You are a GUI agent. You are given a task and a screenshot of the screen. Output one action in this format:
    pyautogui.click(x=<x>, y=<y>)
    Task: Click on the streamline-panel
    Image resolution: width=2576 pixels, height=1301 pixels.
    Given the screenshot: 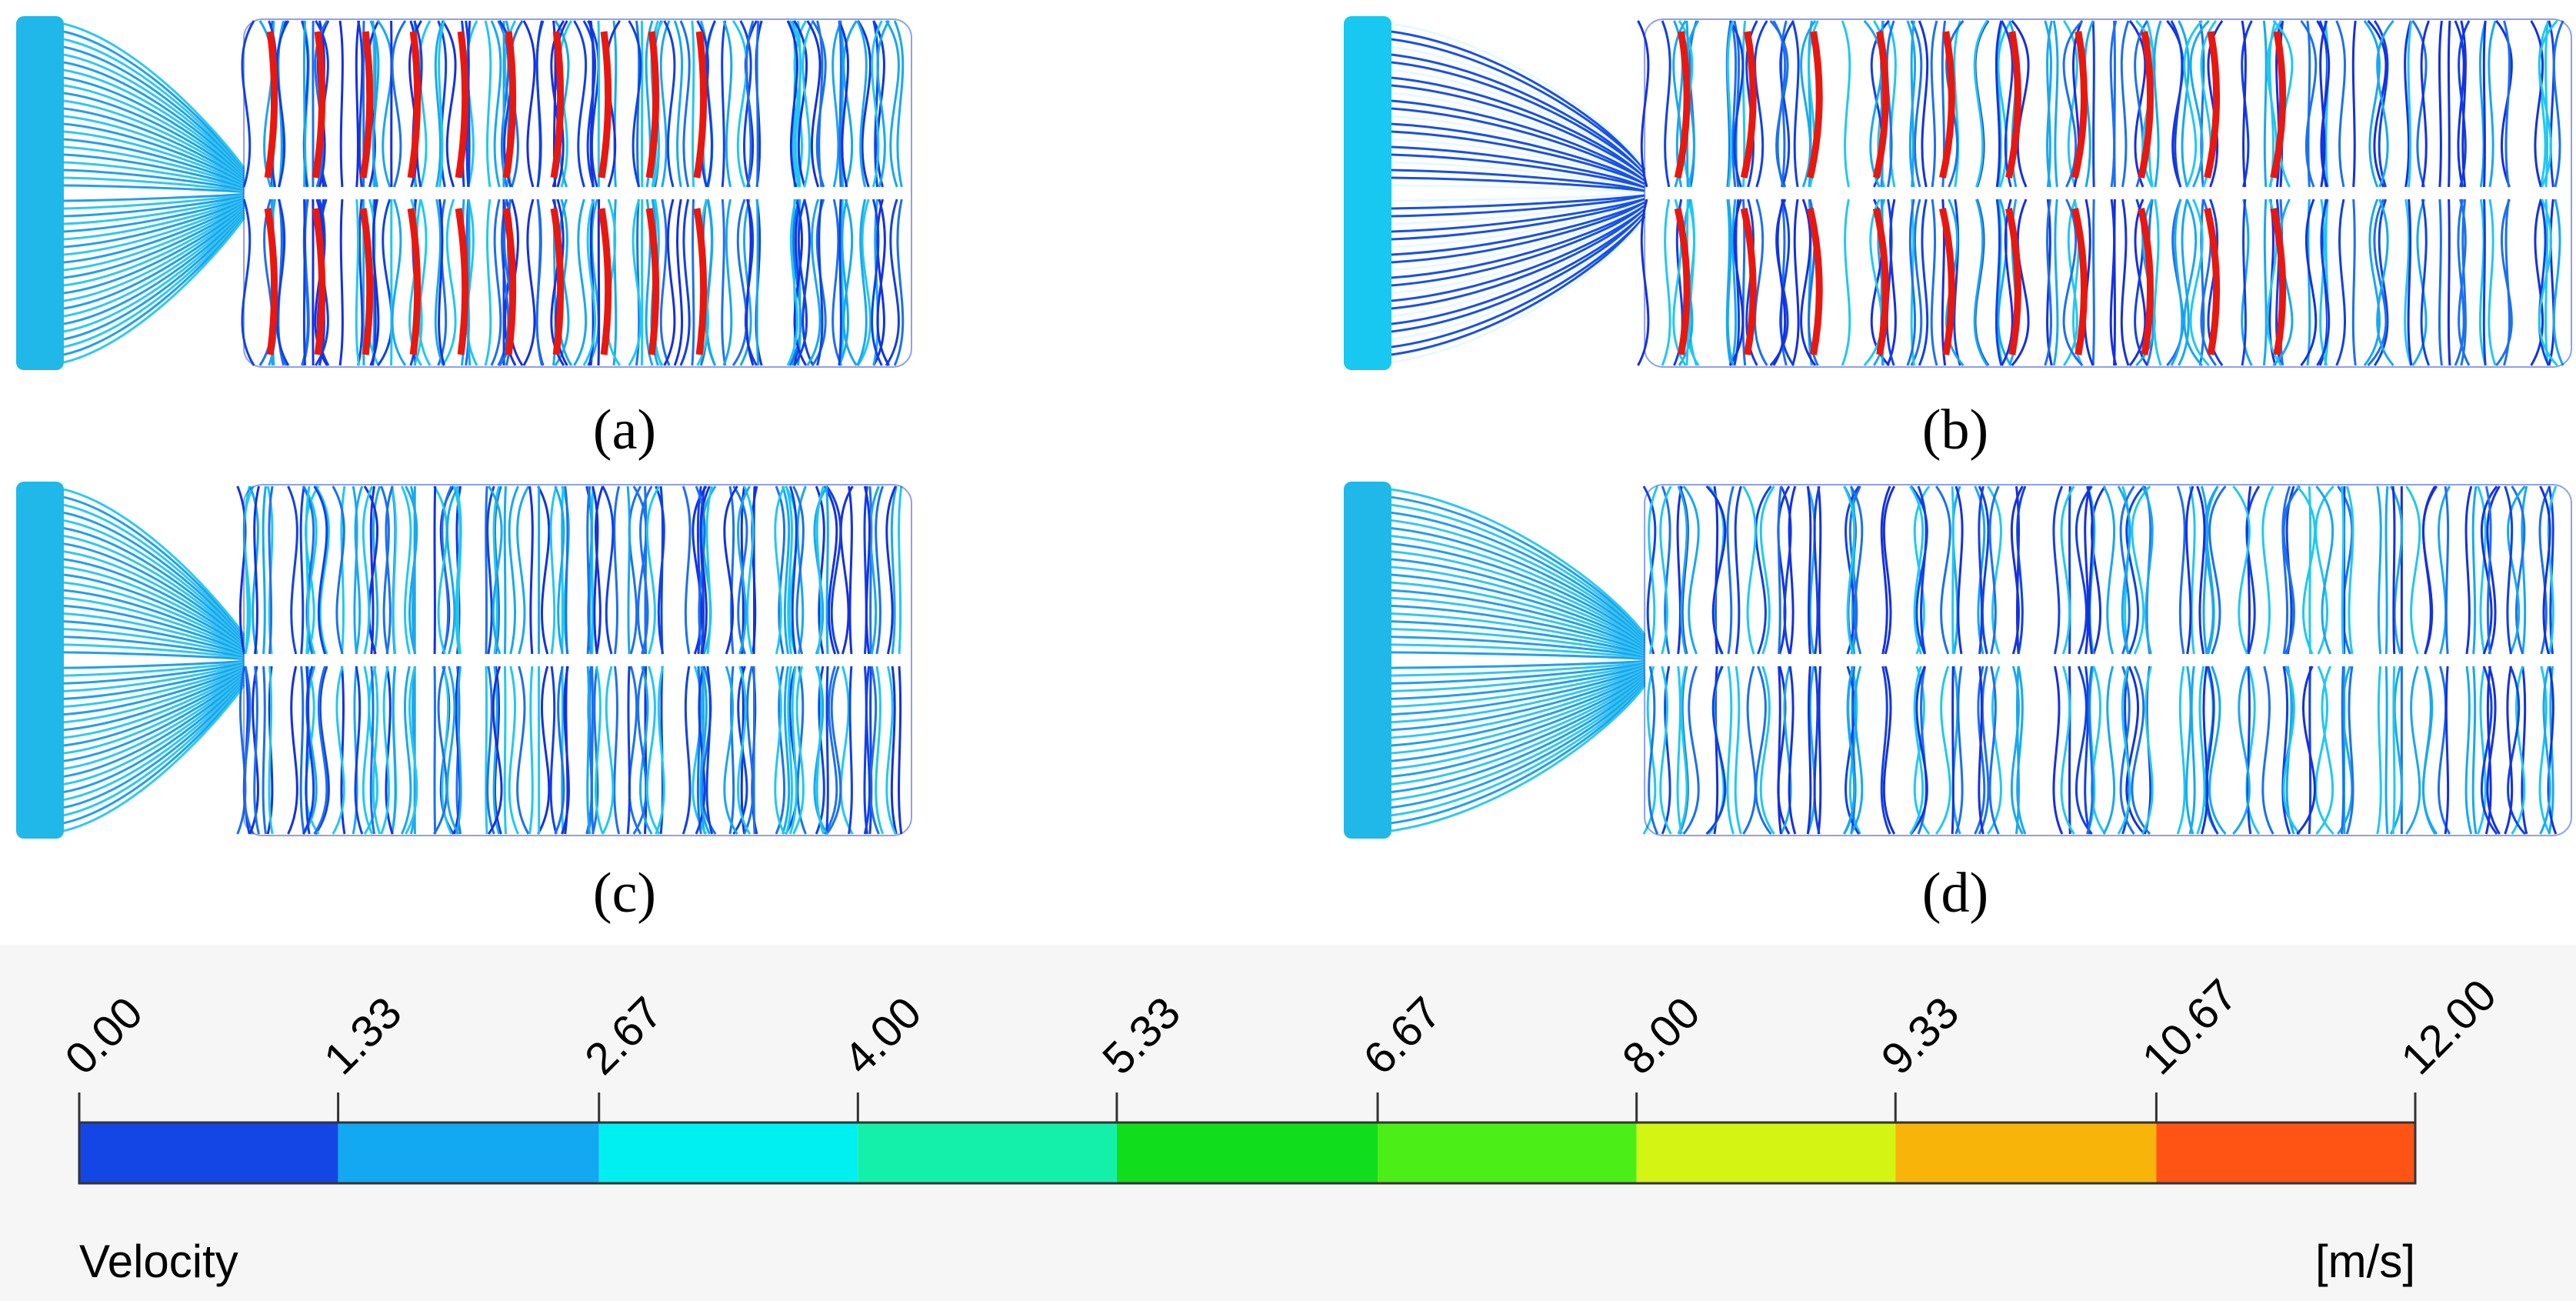 What is the action you would take?
    pyautogui.click(x=464, y=660)
    